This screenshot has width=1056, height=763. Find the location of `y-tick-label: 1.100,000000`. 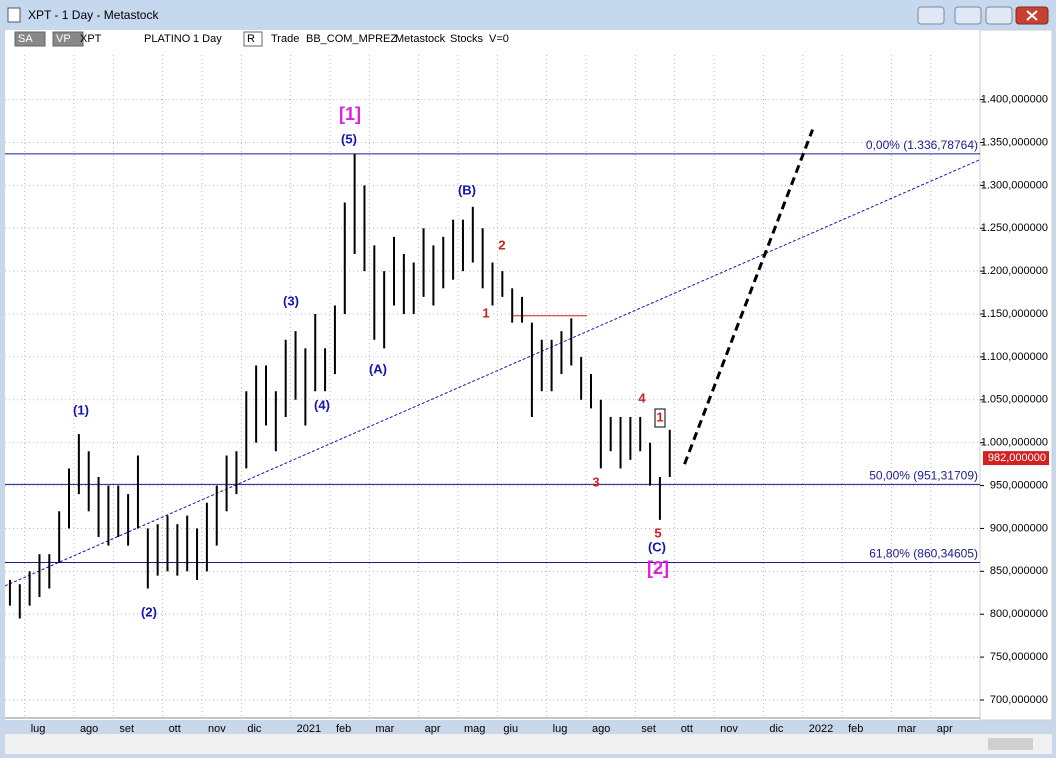

y-tick-label: 1.100,000000 is located at coordinates (1014, 357).